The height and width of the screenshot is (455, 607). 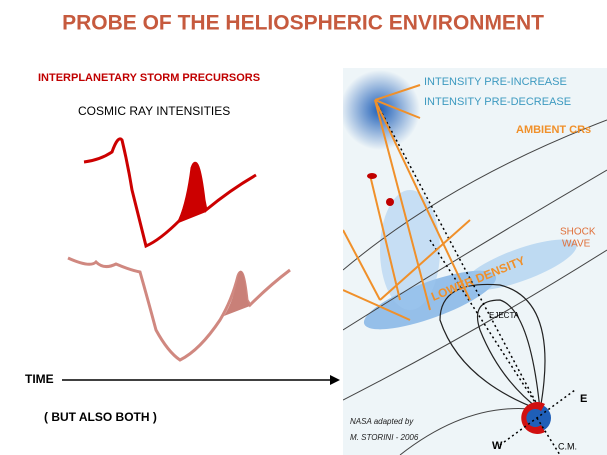 What do you see at coordinates (553, 130) in the screenshot?
I see `region-label: AMBIENT CRs` at bounding box center [553, 130].